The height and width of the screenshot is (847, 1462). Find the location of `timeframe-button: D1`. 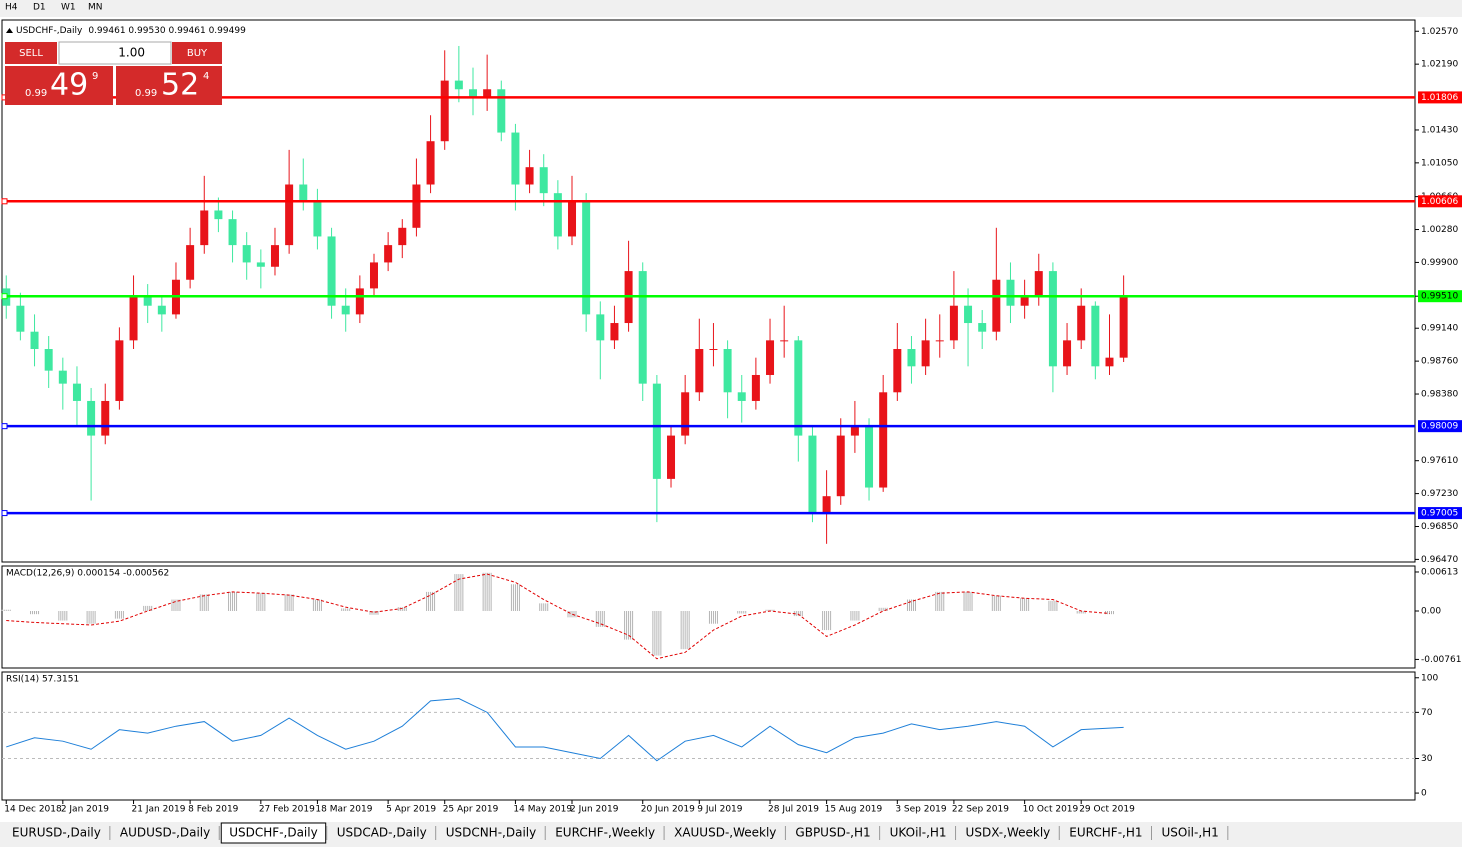

timeframe-button: D1 is located at coordinates (39, 8).